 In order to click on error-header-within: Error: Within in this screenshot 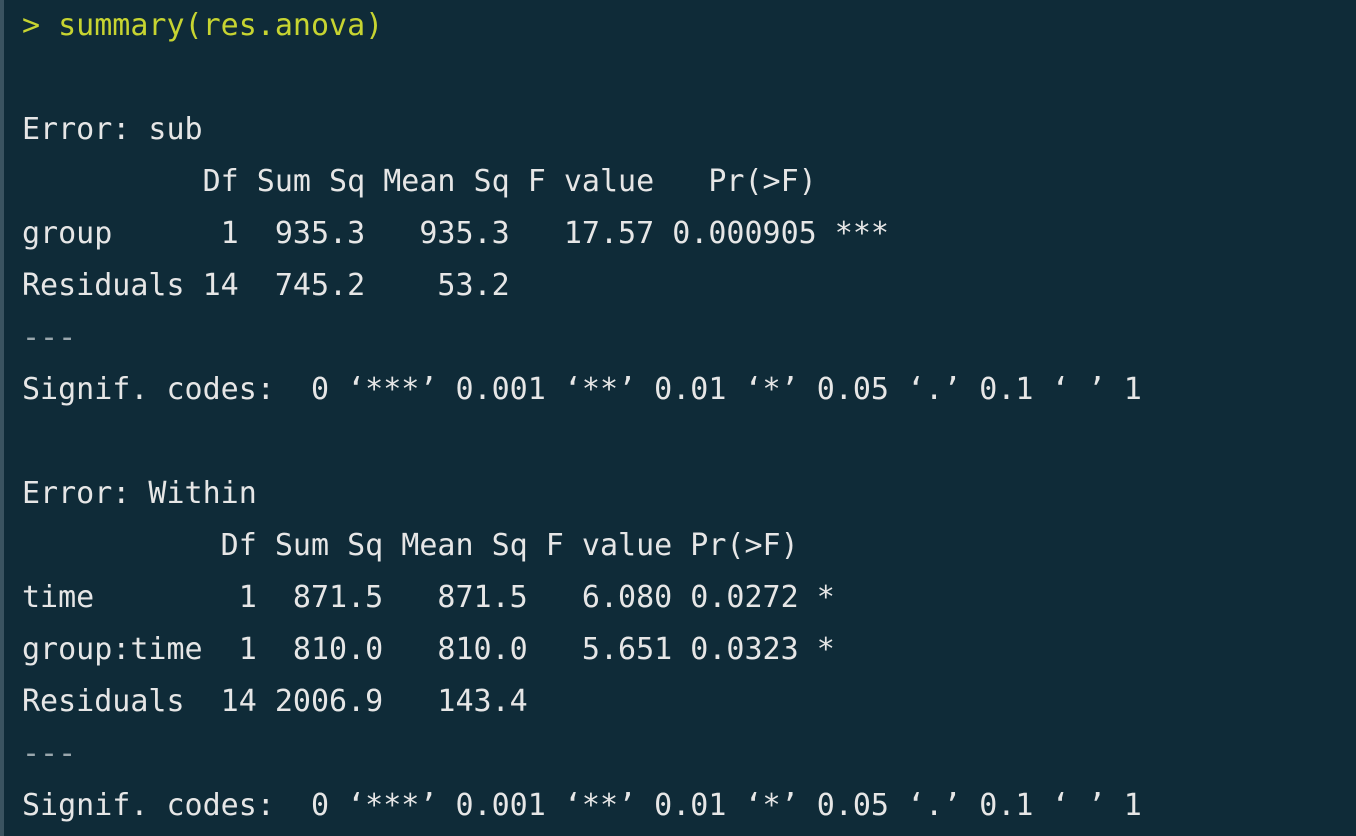, I will do `click(139, 493)`.